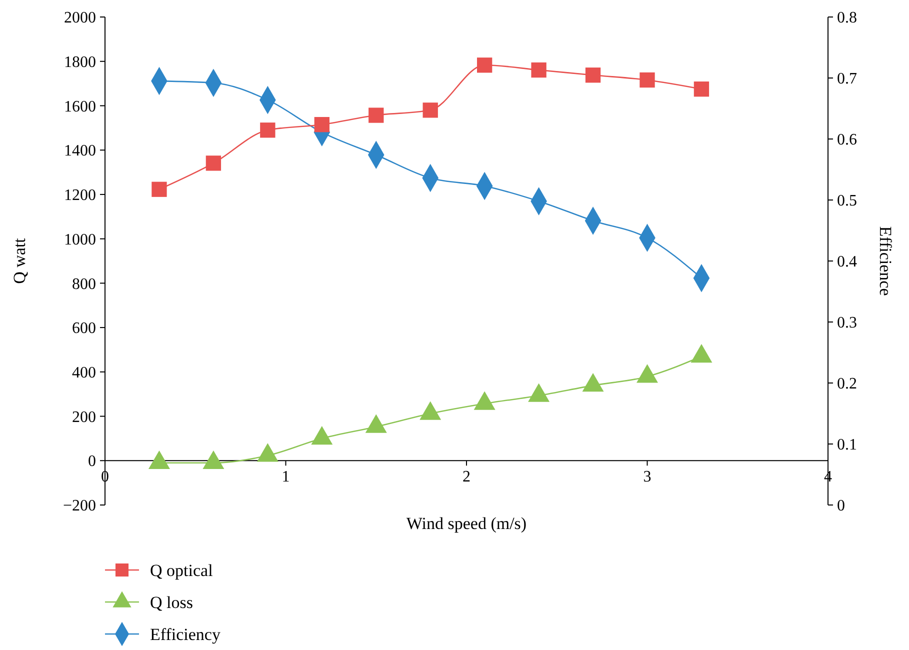  Describe the element at coordinates (841, 506) in the screenshot. I see `y2-tick-label: 0` at that location.